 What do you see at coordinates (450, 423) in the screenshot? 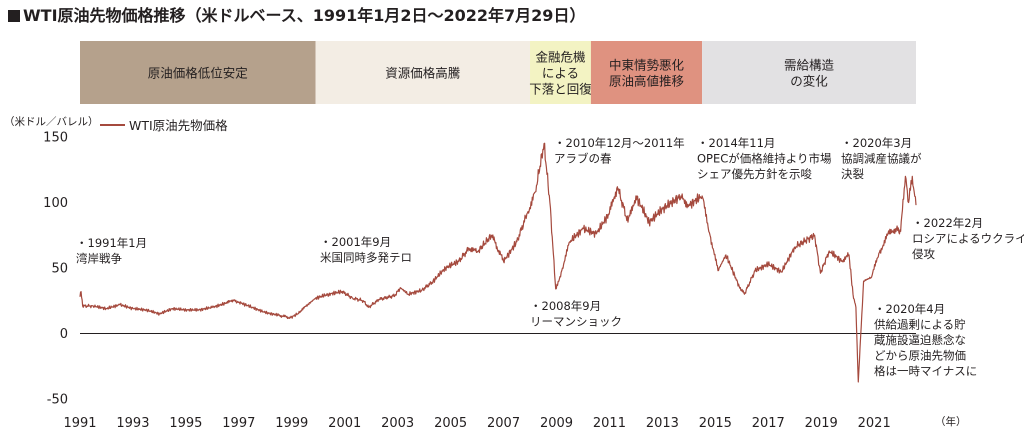
I see `x-tick-label: 2005` at bounding box center [450, 423].